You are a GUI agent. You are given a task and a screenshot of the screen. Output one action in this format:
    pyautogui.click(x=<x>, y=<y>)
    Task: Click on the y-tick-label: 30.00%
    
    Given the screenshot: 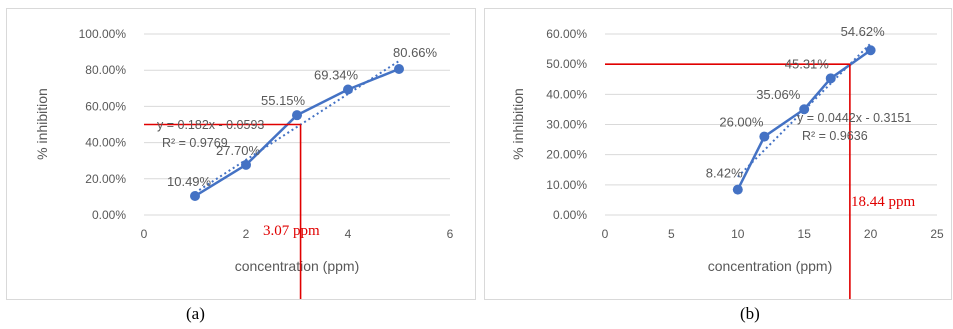 What is the action you would take?
    pyautogui.click(x=566, y=125)
    